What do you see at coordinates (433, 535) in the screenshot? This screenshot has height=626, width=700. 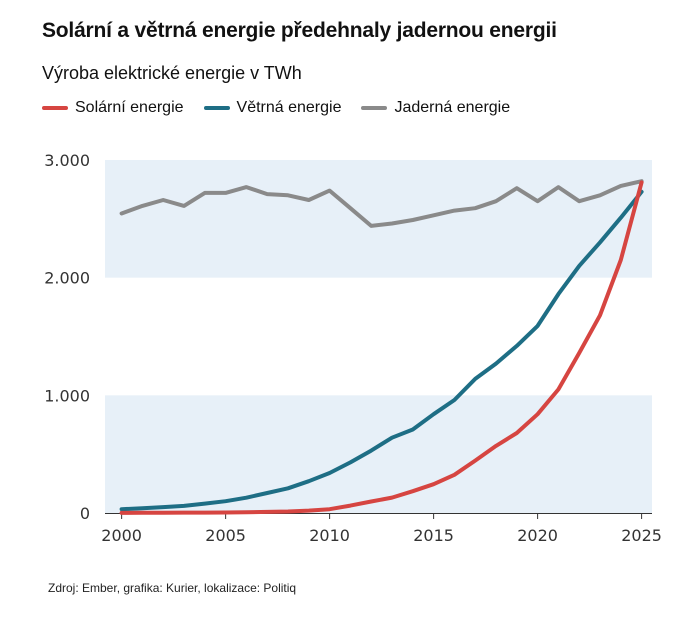 I see `x-tick-label: 2015` at bounding box center [433, 535].